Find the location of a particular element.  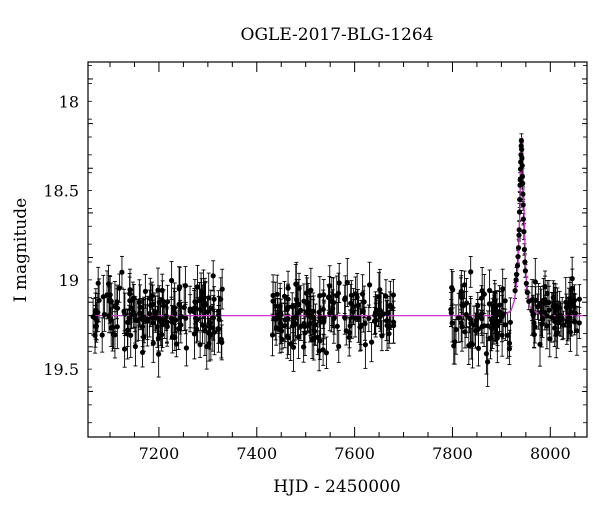

x-tick-label: 7400 is located at coordinates (256, 453).